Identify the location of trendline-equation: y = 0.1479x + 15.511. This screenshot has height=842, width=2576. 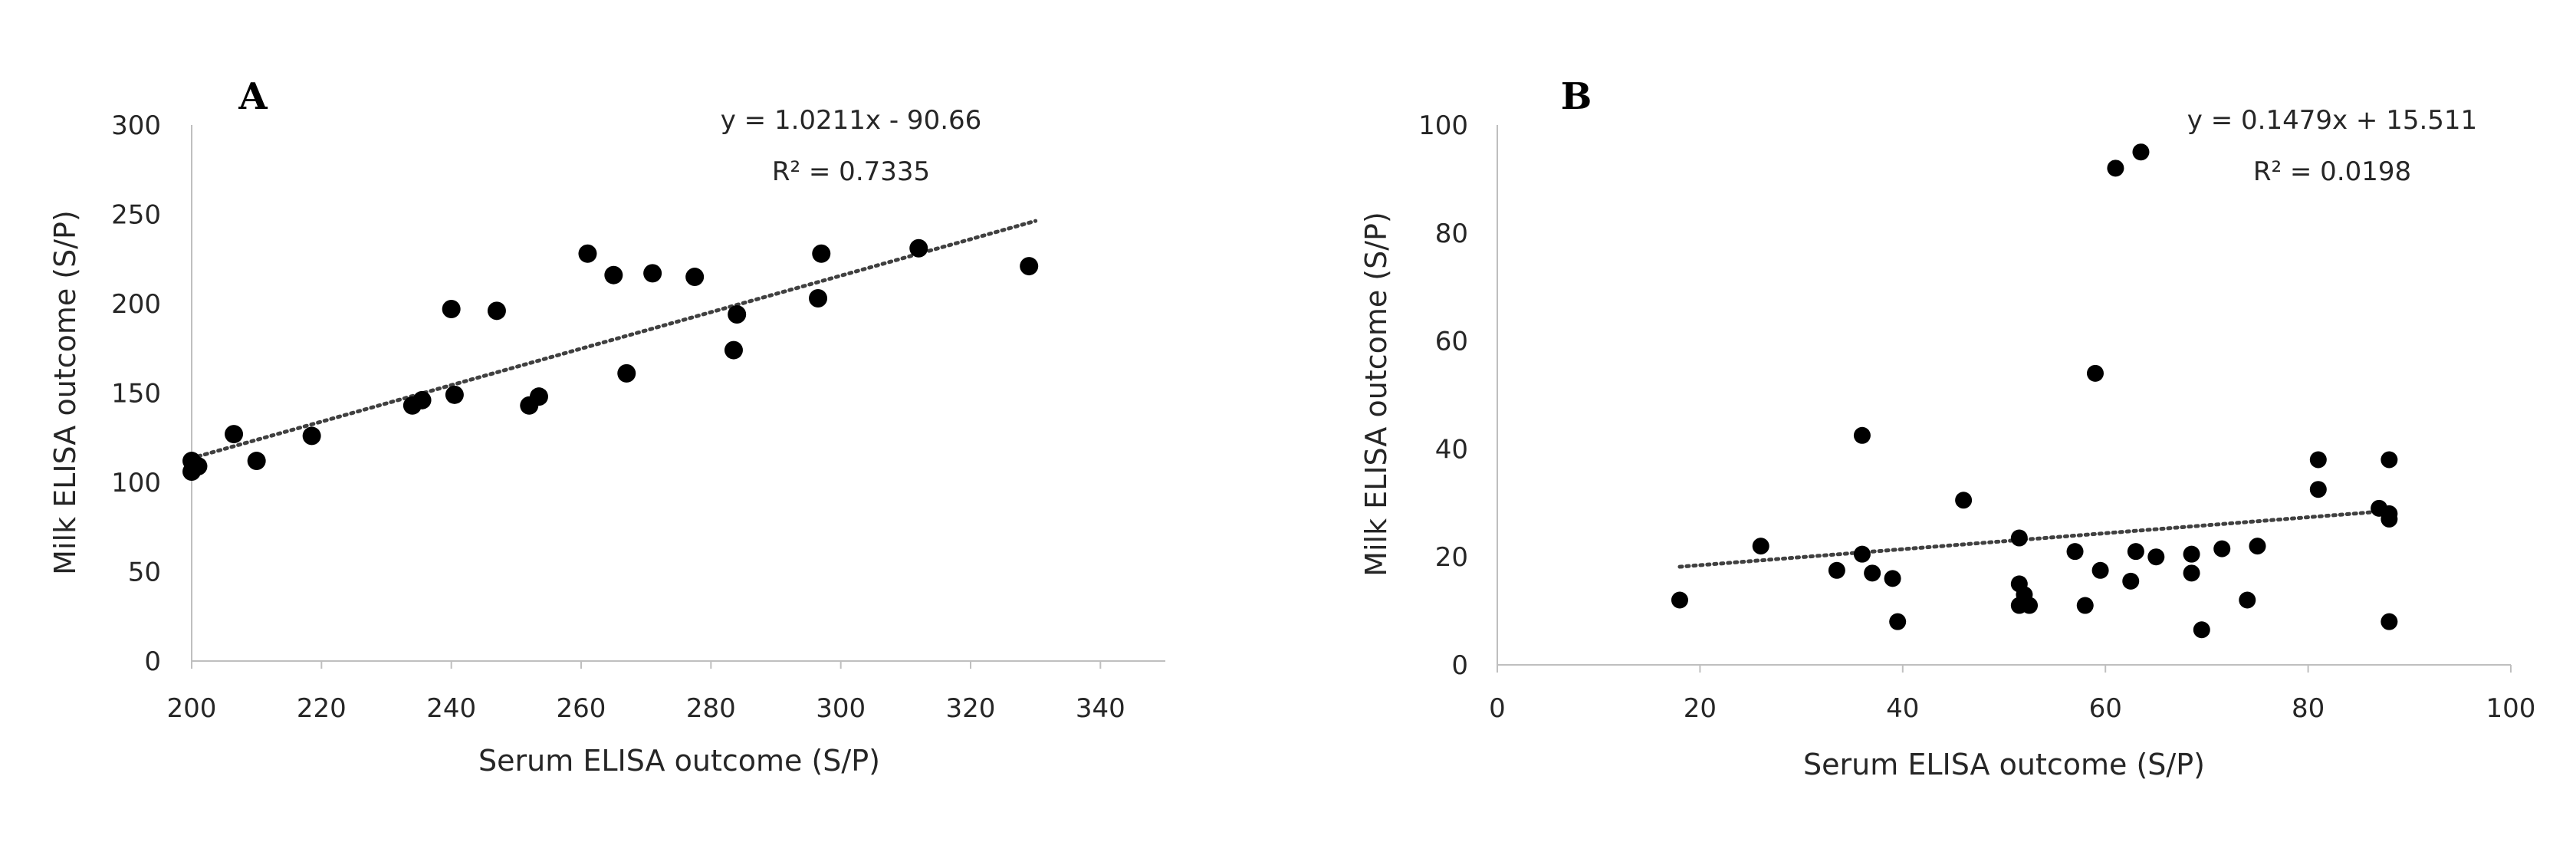
(2332, 120).